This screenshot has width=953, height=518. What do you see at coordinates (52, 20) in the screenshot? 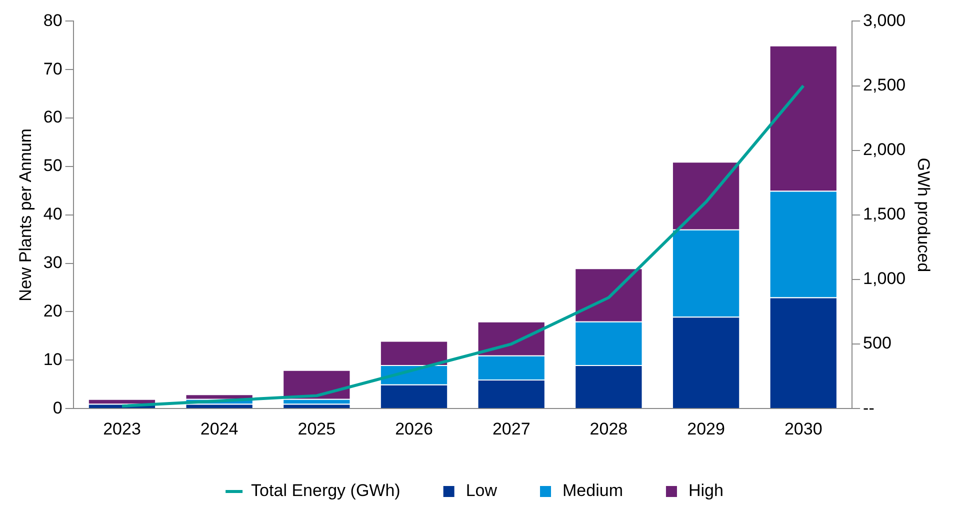
I see `y-tick-label: 80` at bounding box center [52, 20].